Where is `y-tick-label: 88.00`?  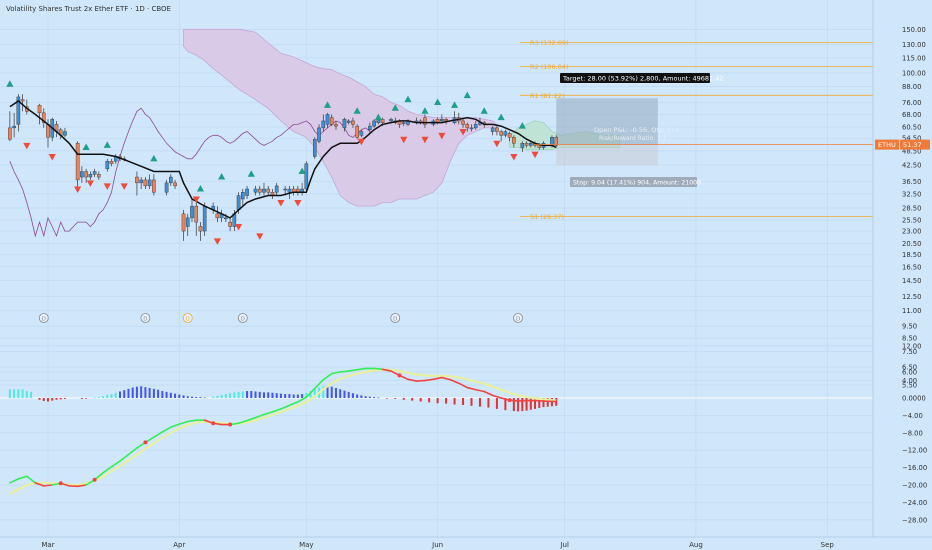 y-tick-label: 88.00 is located at coordinates (911, 87).